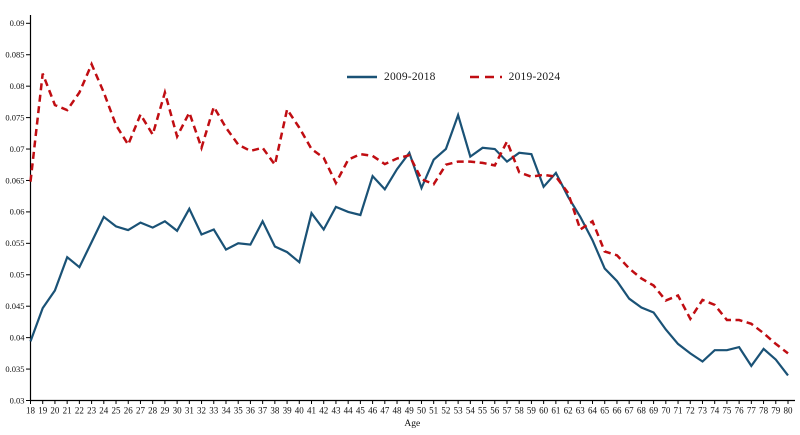 The width and height of the screenshot is (800, 435). I want to click on x-tick-label: 54, so click(471, 411).